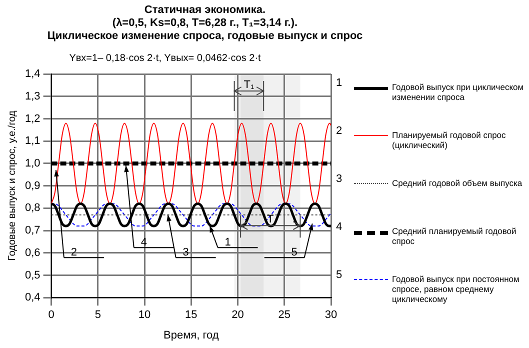 This screenshot has height=348, width=529. What do you see at coordinates (191, 315) in the screenshot?
I see `x-tick-label: 15` at bounding box center [191, 315].